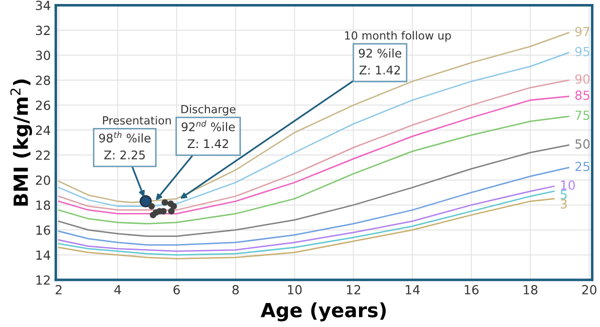 This screenshot has height=327, width=600. Describe the element at coordinates (43, 255) in the screenshot. I see `y-tick-label: 14` at that location.